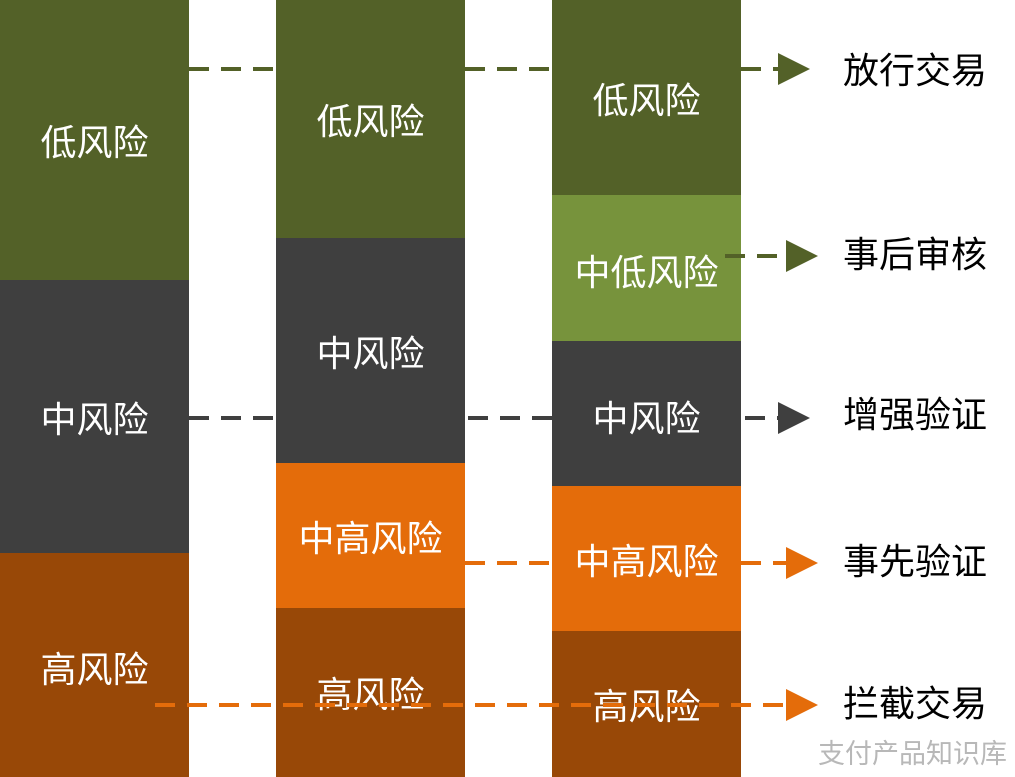  Describe the element at coordinates (912, 754) in the screenshot. I see `watermark: 支付产品知识库` at that location.